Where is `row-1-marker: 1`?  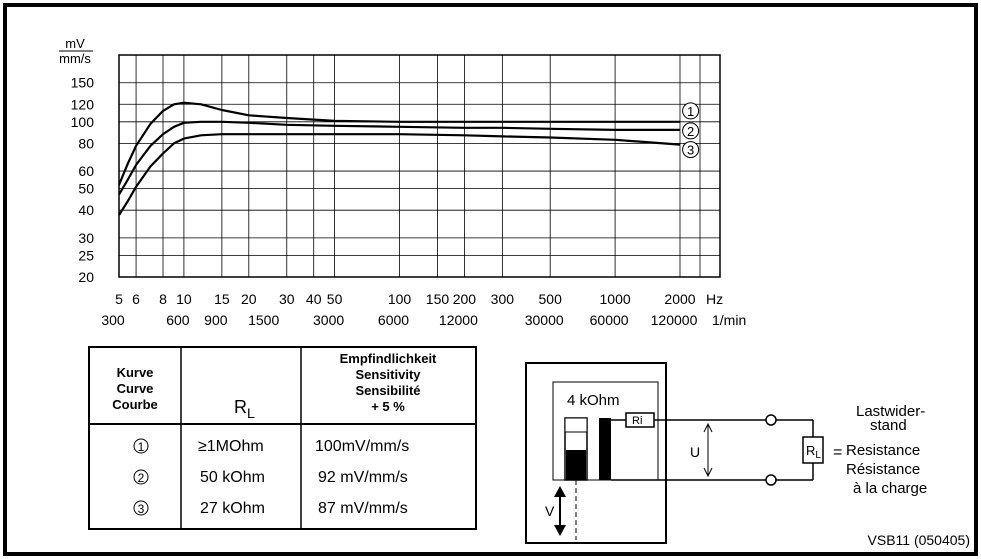
row-1-marker: 1 is located at coordinates (141, 447).